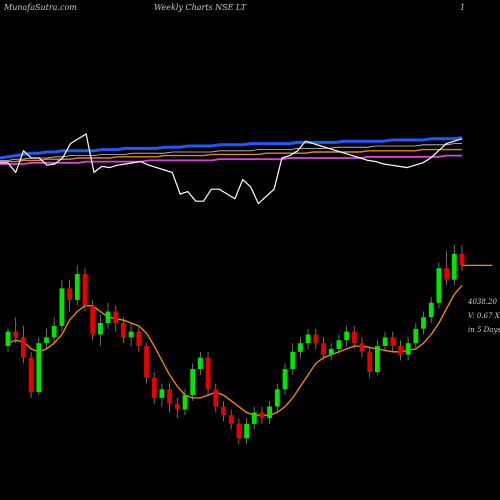  What do you see at coordinates (482, 302) in the screenshot?
I see `last-price-label: 4038.20` at bounding box center [482, 302].